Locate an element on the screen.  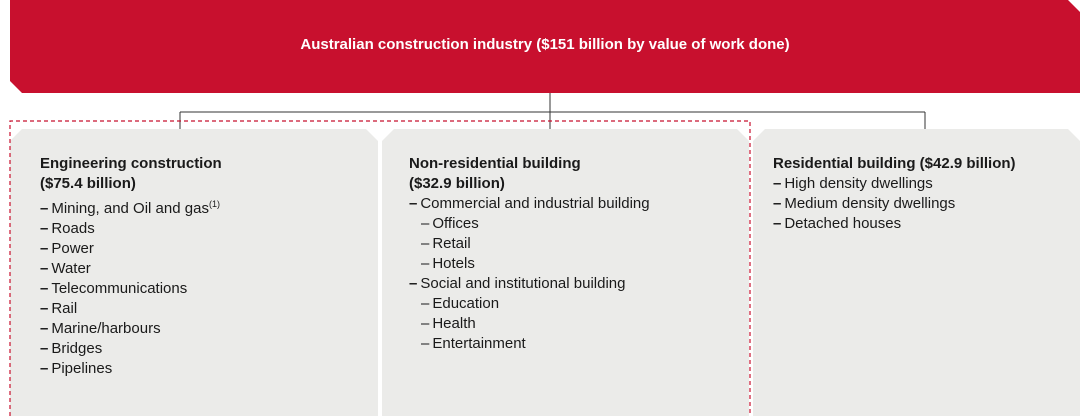
footnote-ref: (1) is located at coordinates (214, 204).